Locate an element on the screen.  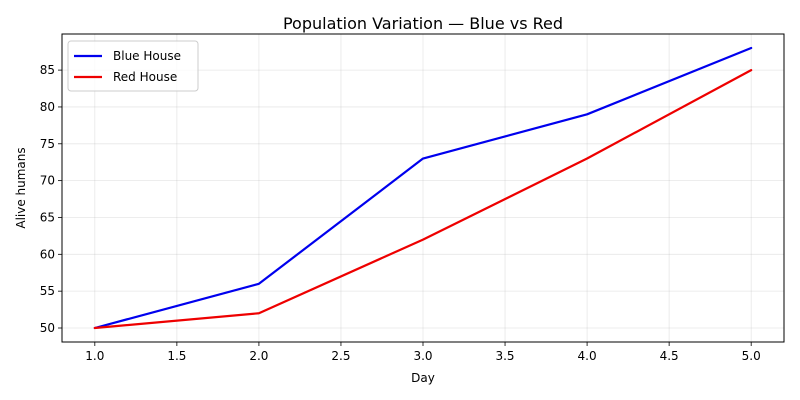
x-tick-label-4: 4.0 is located at coordinates (587, 356).